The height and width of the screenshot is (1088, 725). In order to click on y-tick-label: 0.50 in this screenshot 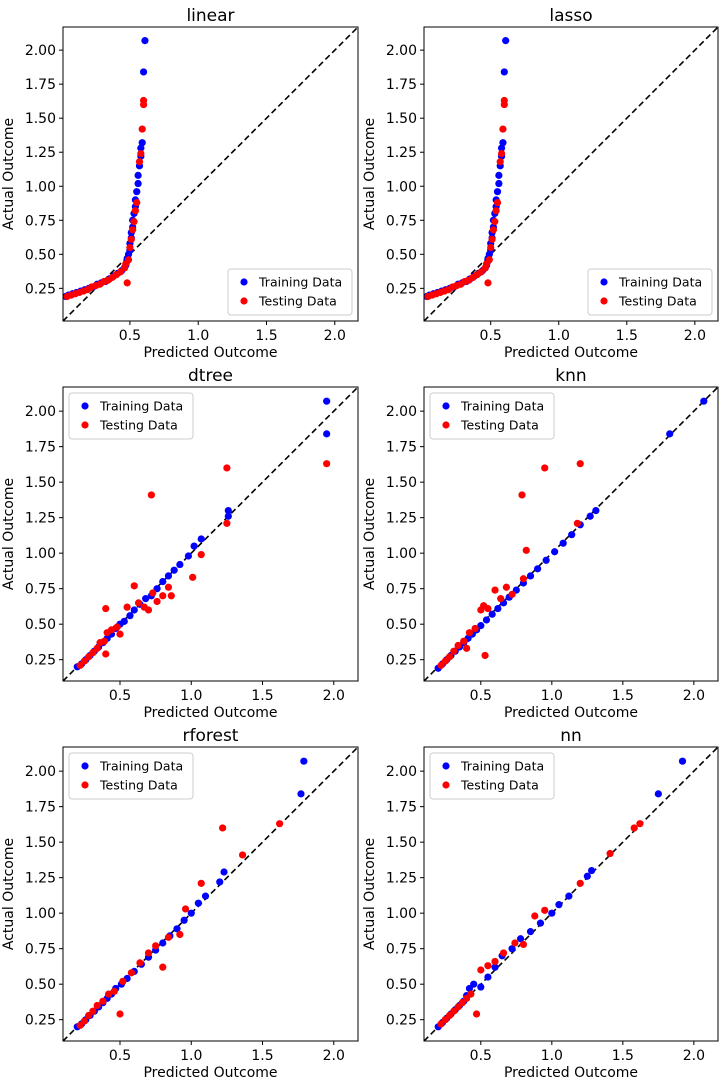, I will do `click(40, 985)`.